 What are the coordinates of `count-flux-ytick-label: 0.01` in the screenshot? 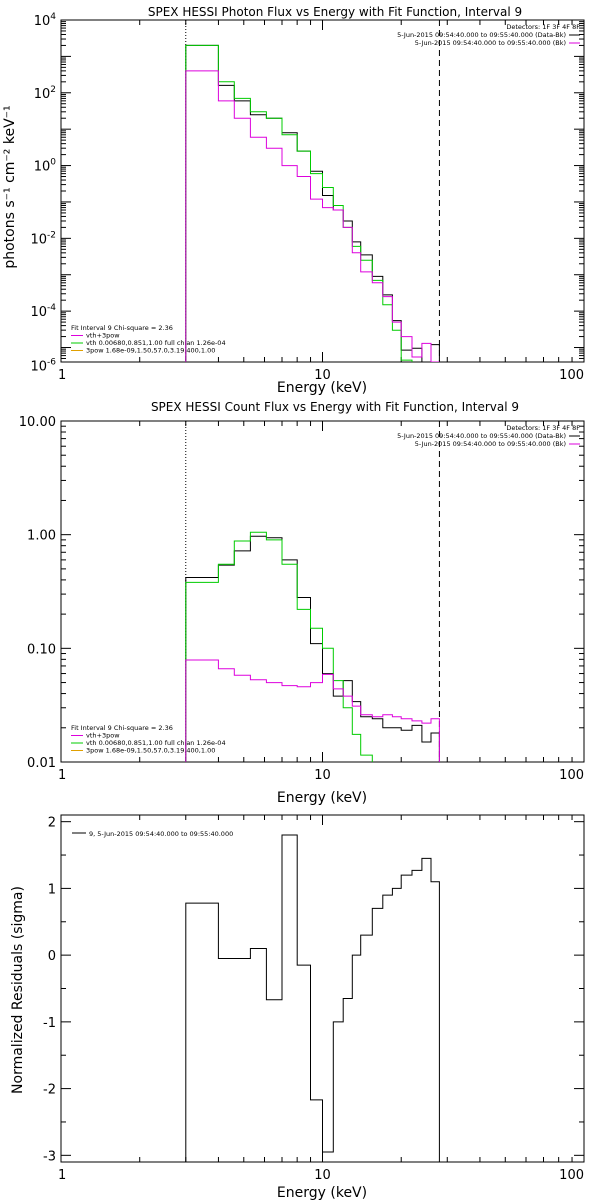 It's located at (41, 763).